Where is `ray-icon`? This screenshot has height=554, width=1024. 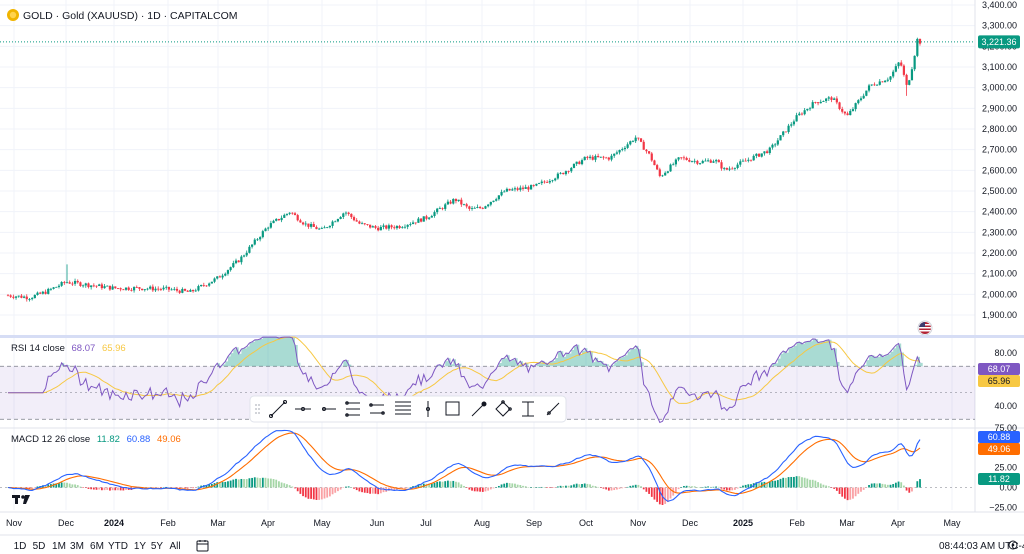
ray-icon is located at coordinates (553, 409).